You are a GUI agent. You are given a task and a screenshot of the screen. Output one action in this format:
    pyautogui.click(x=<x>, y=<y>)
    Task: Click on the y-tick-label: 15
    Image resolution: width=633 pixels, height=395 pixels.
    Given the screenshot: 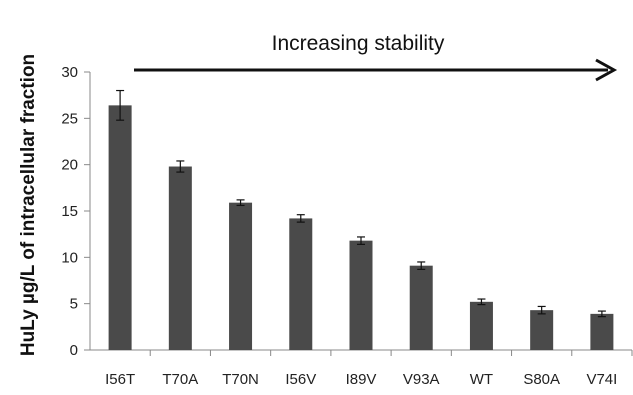 What is the action you would take?
    pyautogui.click(x=69, y=211)
    